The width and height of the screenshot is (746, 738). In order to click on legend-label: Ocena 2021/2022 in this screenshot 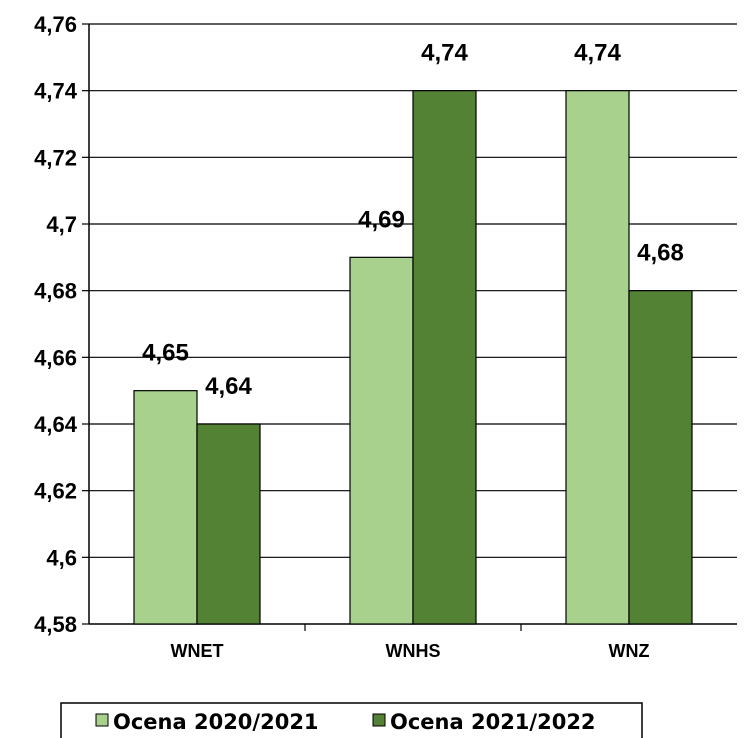, I will do `click(493, 722)`.